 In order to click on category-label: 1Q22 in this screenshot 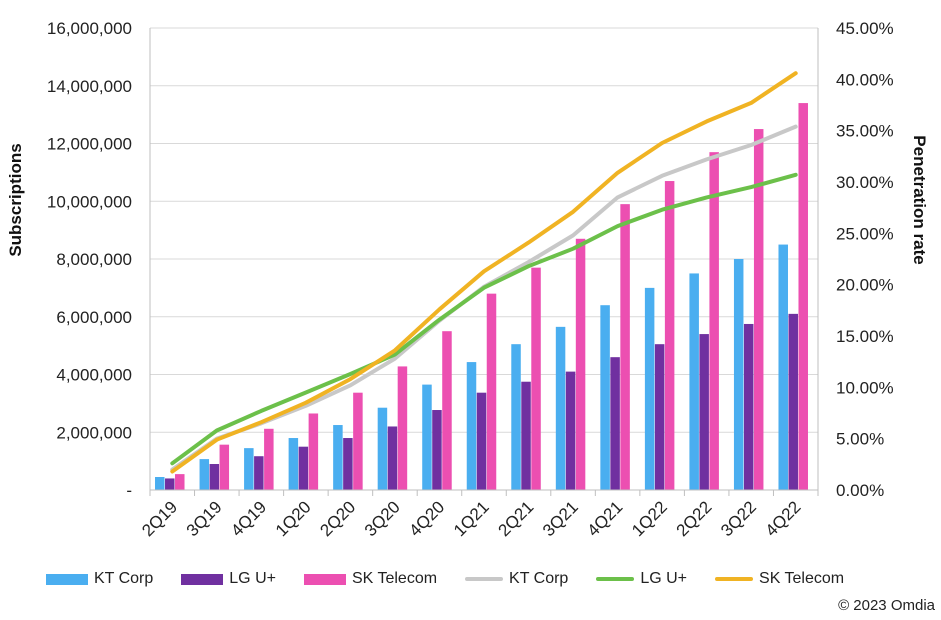, I will do `click(649, 518)`.